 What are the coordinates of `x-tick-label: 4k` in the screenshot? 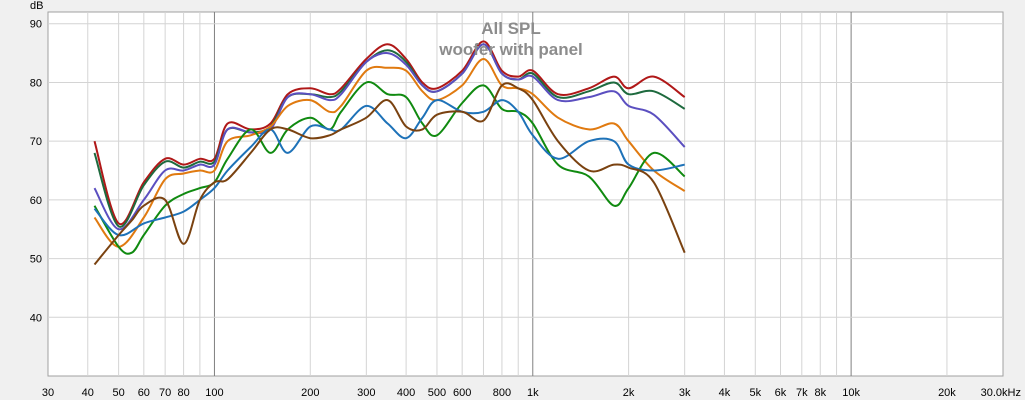 It's located at (725, 393).